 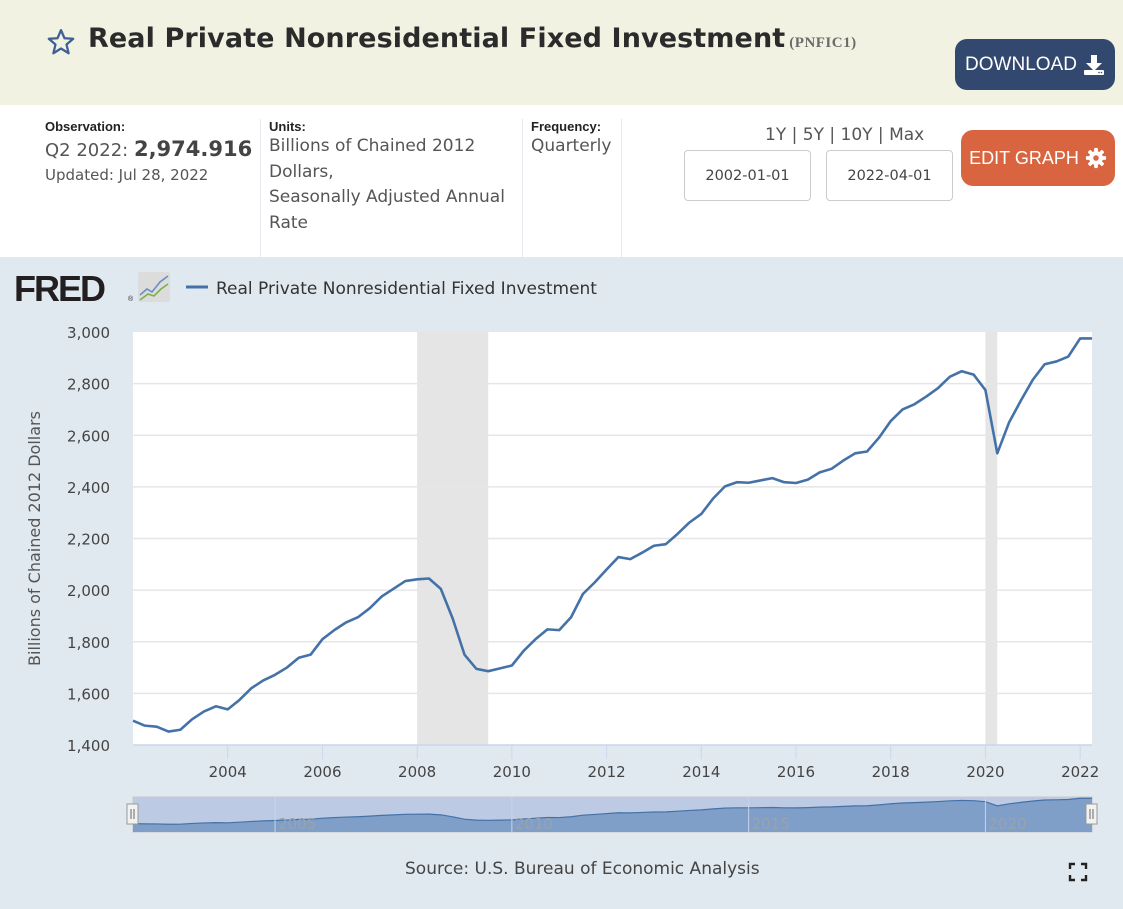 What do you see at coordinates (228, 772) in the screenshot?
I see `x-tick-label: 2004` at bounding box center [228, 772].